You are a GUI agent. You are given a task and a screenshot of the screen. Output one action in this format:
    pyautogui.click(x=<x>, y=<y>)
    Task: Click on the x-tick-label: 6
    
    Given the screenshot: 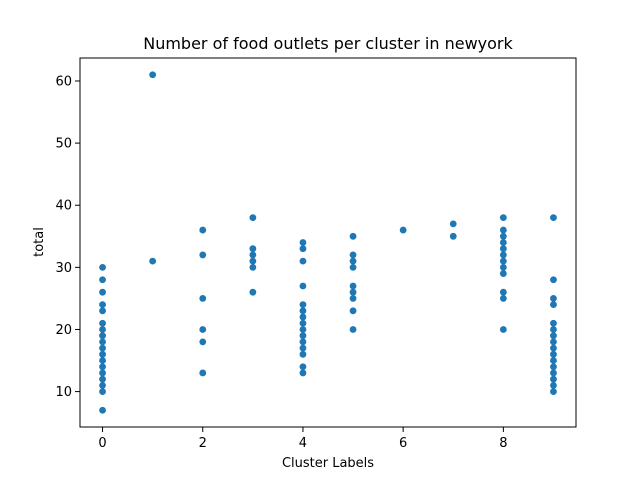 What is the action you would take?
    pyautogui.click(x=403, y=443)
    